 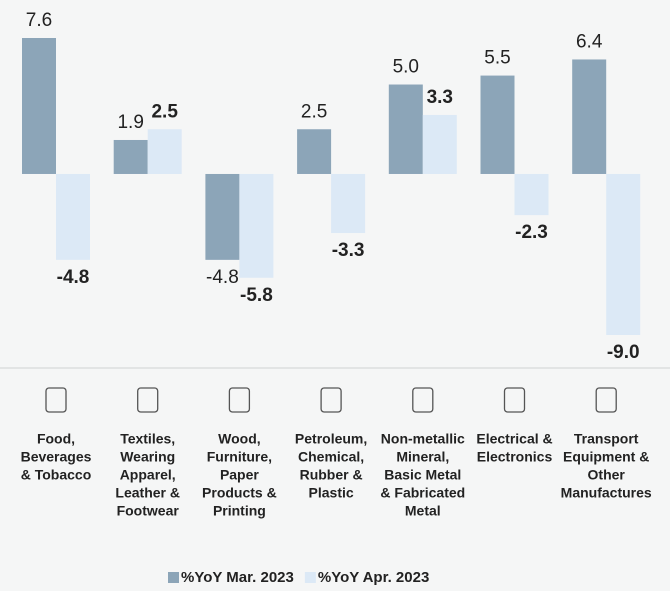 I want to click on category-label: Food,, so click(x=56, y=439).